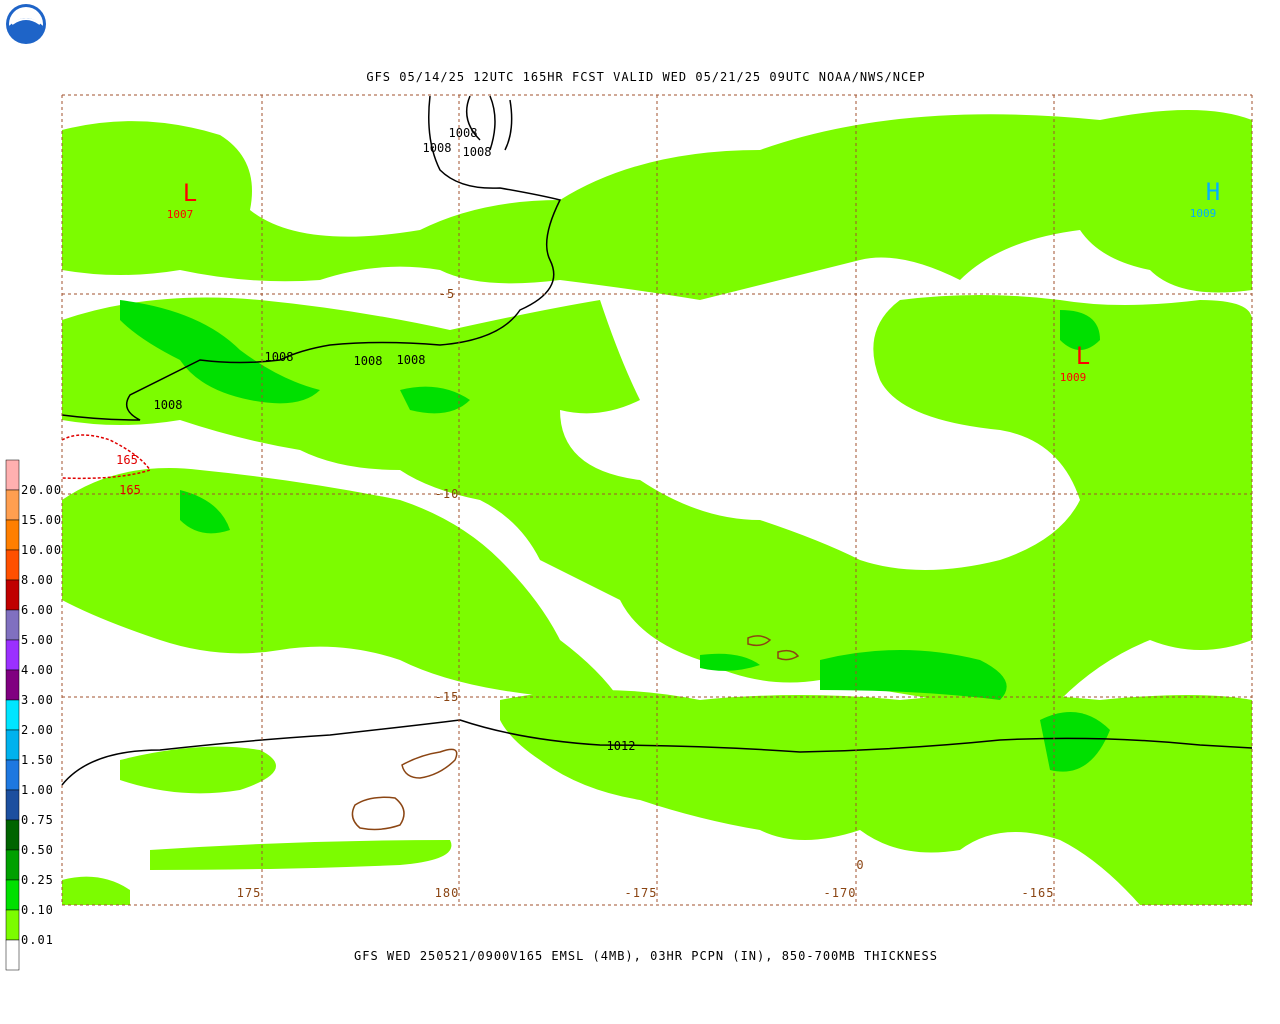 This screenshot has width=1280, height=1024. What do you see at coordinates (249, 893) in the screenshot?
I see `longitude-label: 175` at bounding box center [249, 893].